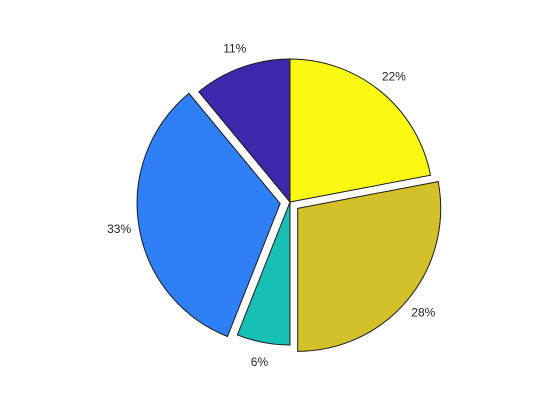  I want to click on pie-label-22: 22%, so click(394, 76).